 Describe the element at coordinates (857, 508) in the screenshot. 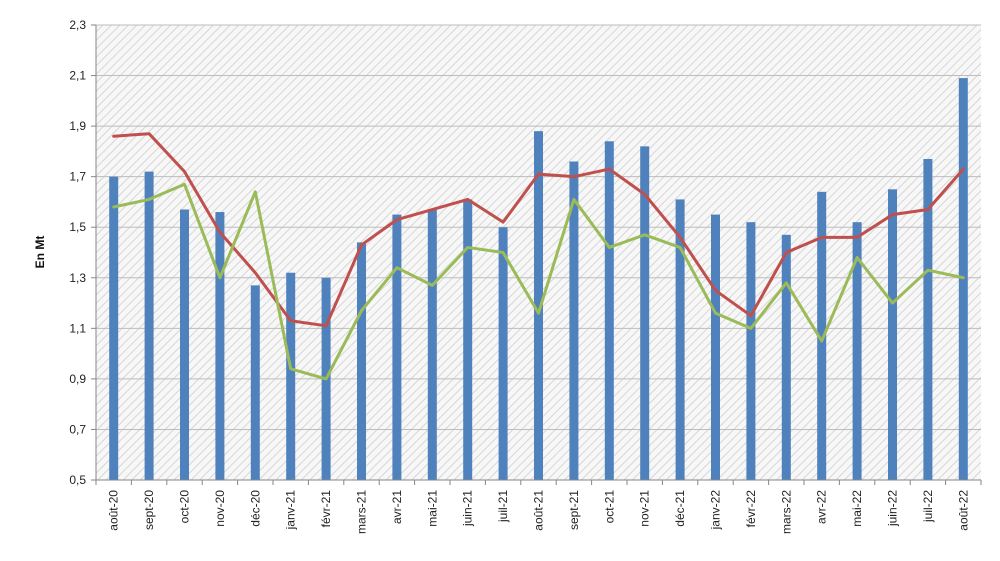

I see `x-tick-label: mai-22` at that location.